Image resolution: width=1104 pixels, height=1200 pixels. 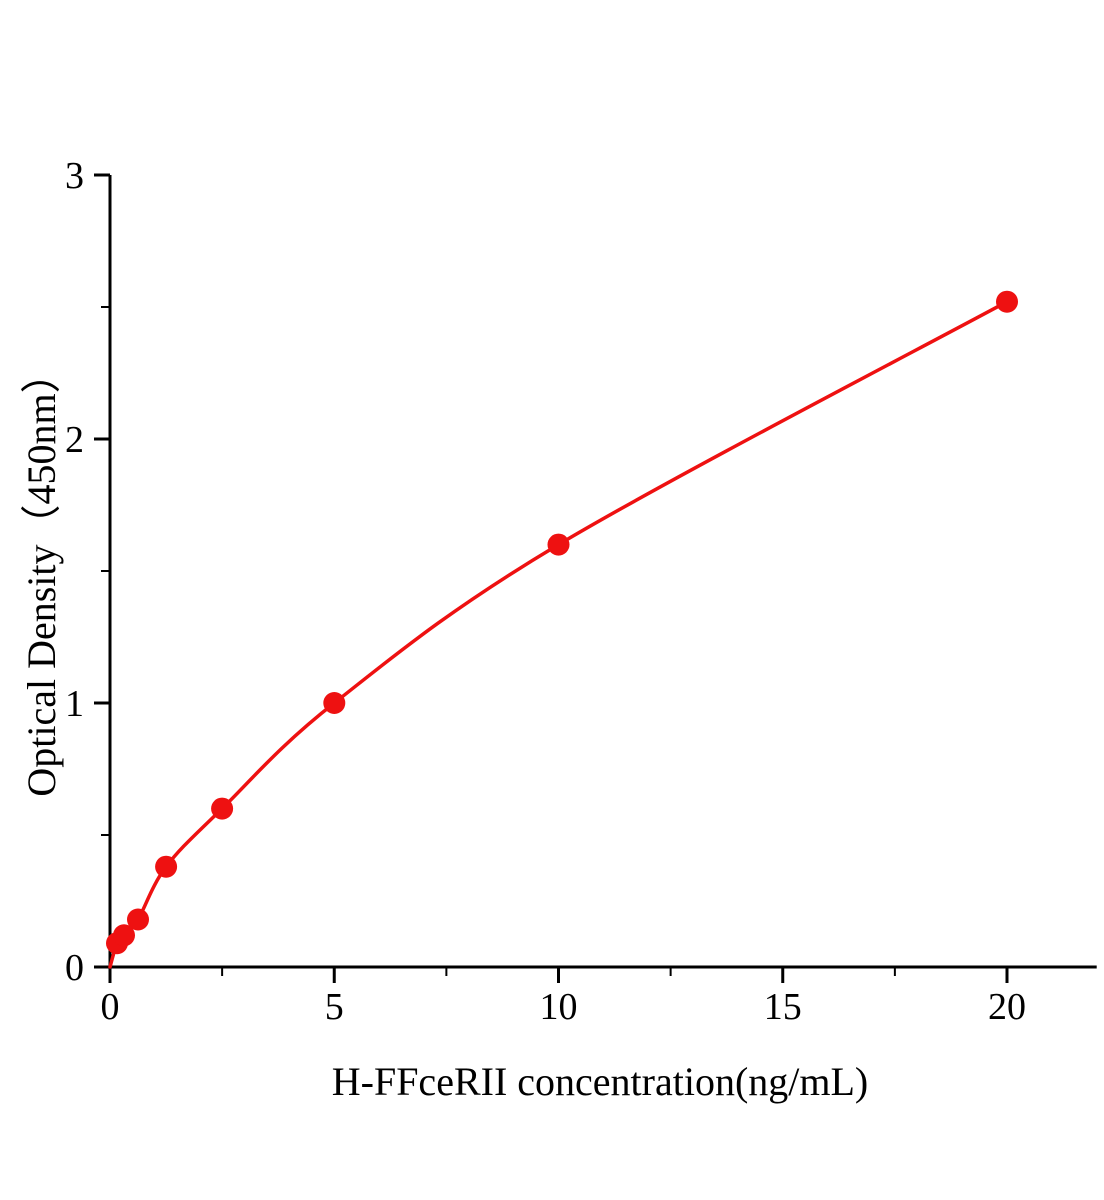 I want to click on y-tick-label: 0, so click(x=74, y=968).